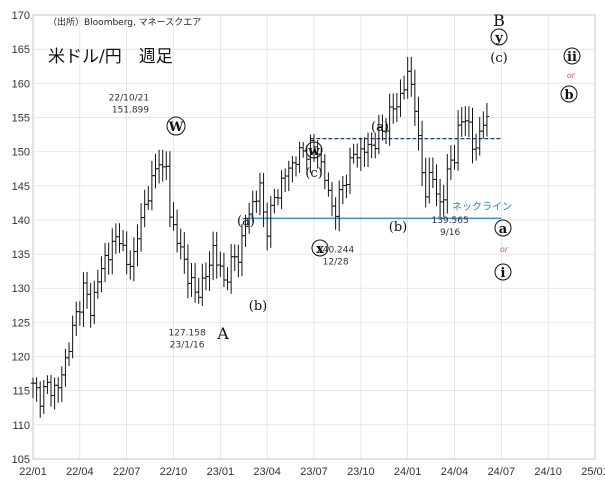  Describe the element at coordinates (408, 472) in the screenshot. I see `x-tick-label: 24/01` at that location.